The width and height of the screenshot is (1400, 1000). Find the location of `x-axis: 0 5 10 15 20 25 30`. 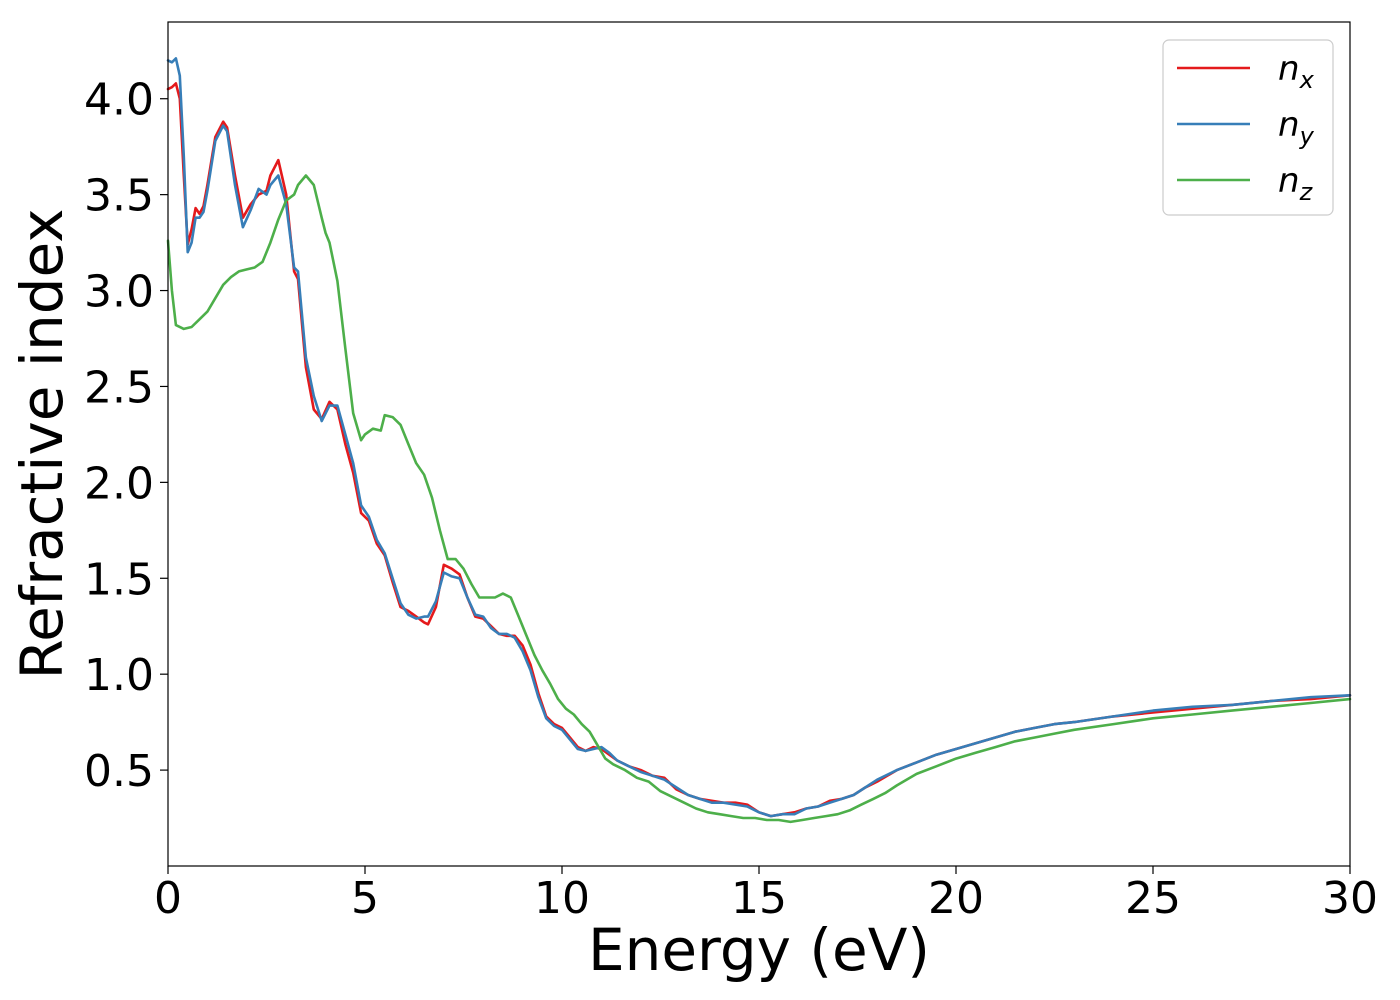

x-axis: 0 5 10 15 20 25 30 is located at coordinates (766, 895).